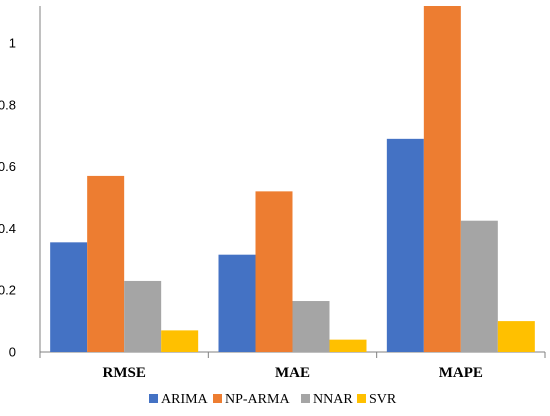 The height and width of the screenshot is (416, 550). What do you see at coordinates (123, 373) in the screenshot?
I see `x-category-label: RMSE` at bounding box center [123, 373].